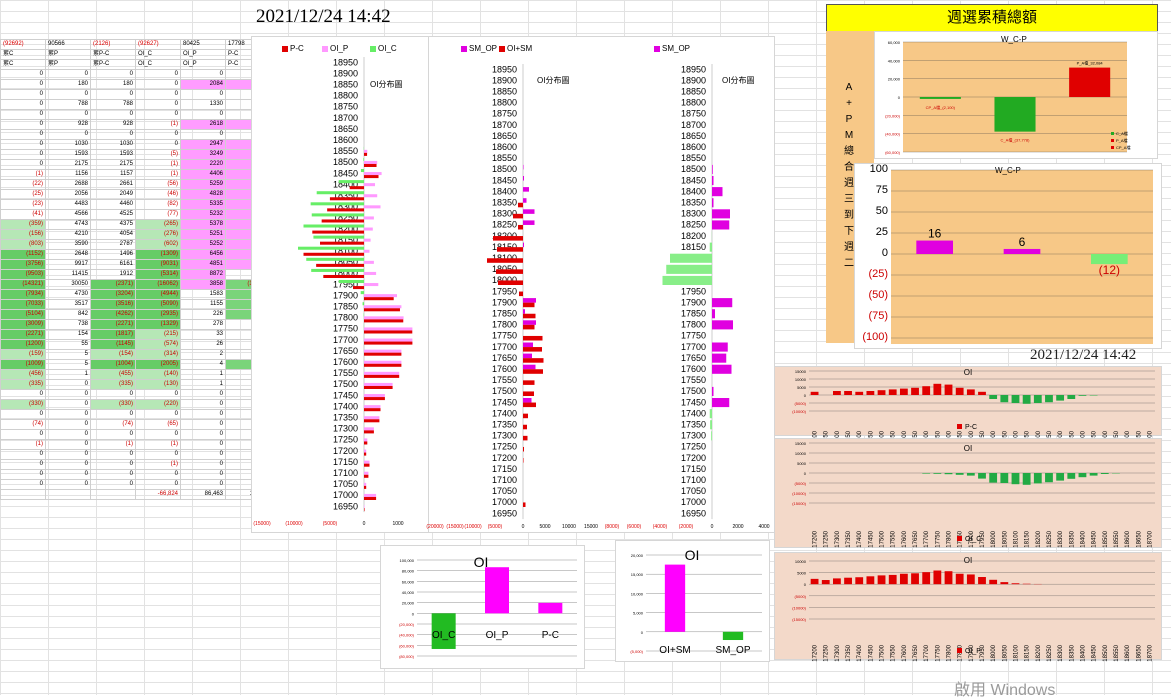 This screenshot has height=700, width=1171. Describe the element at coordinates (203, 275) in the screenshot. I see `cell: 8872` at that location.